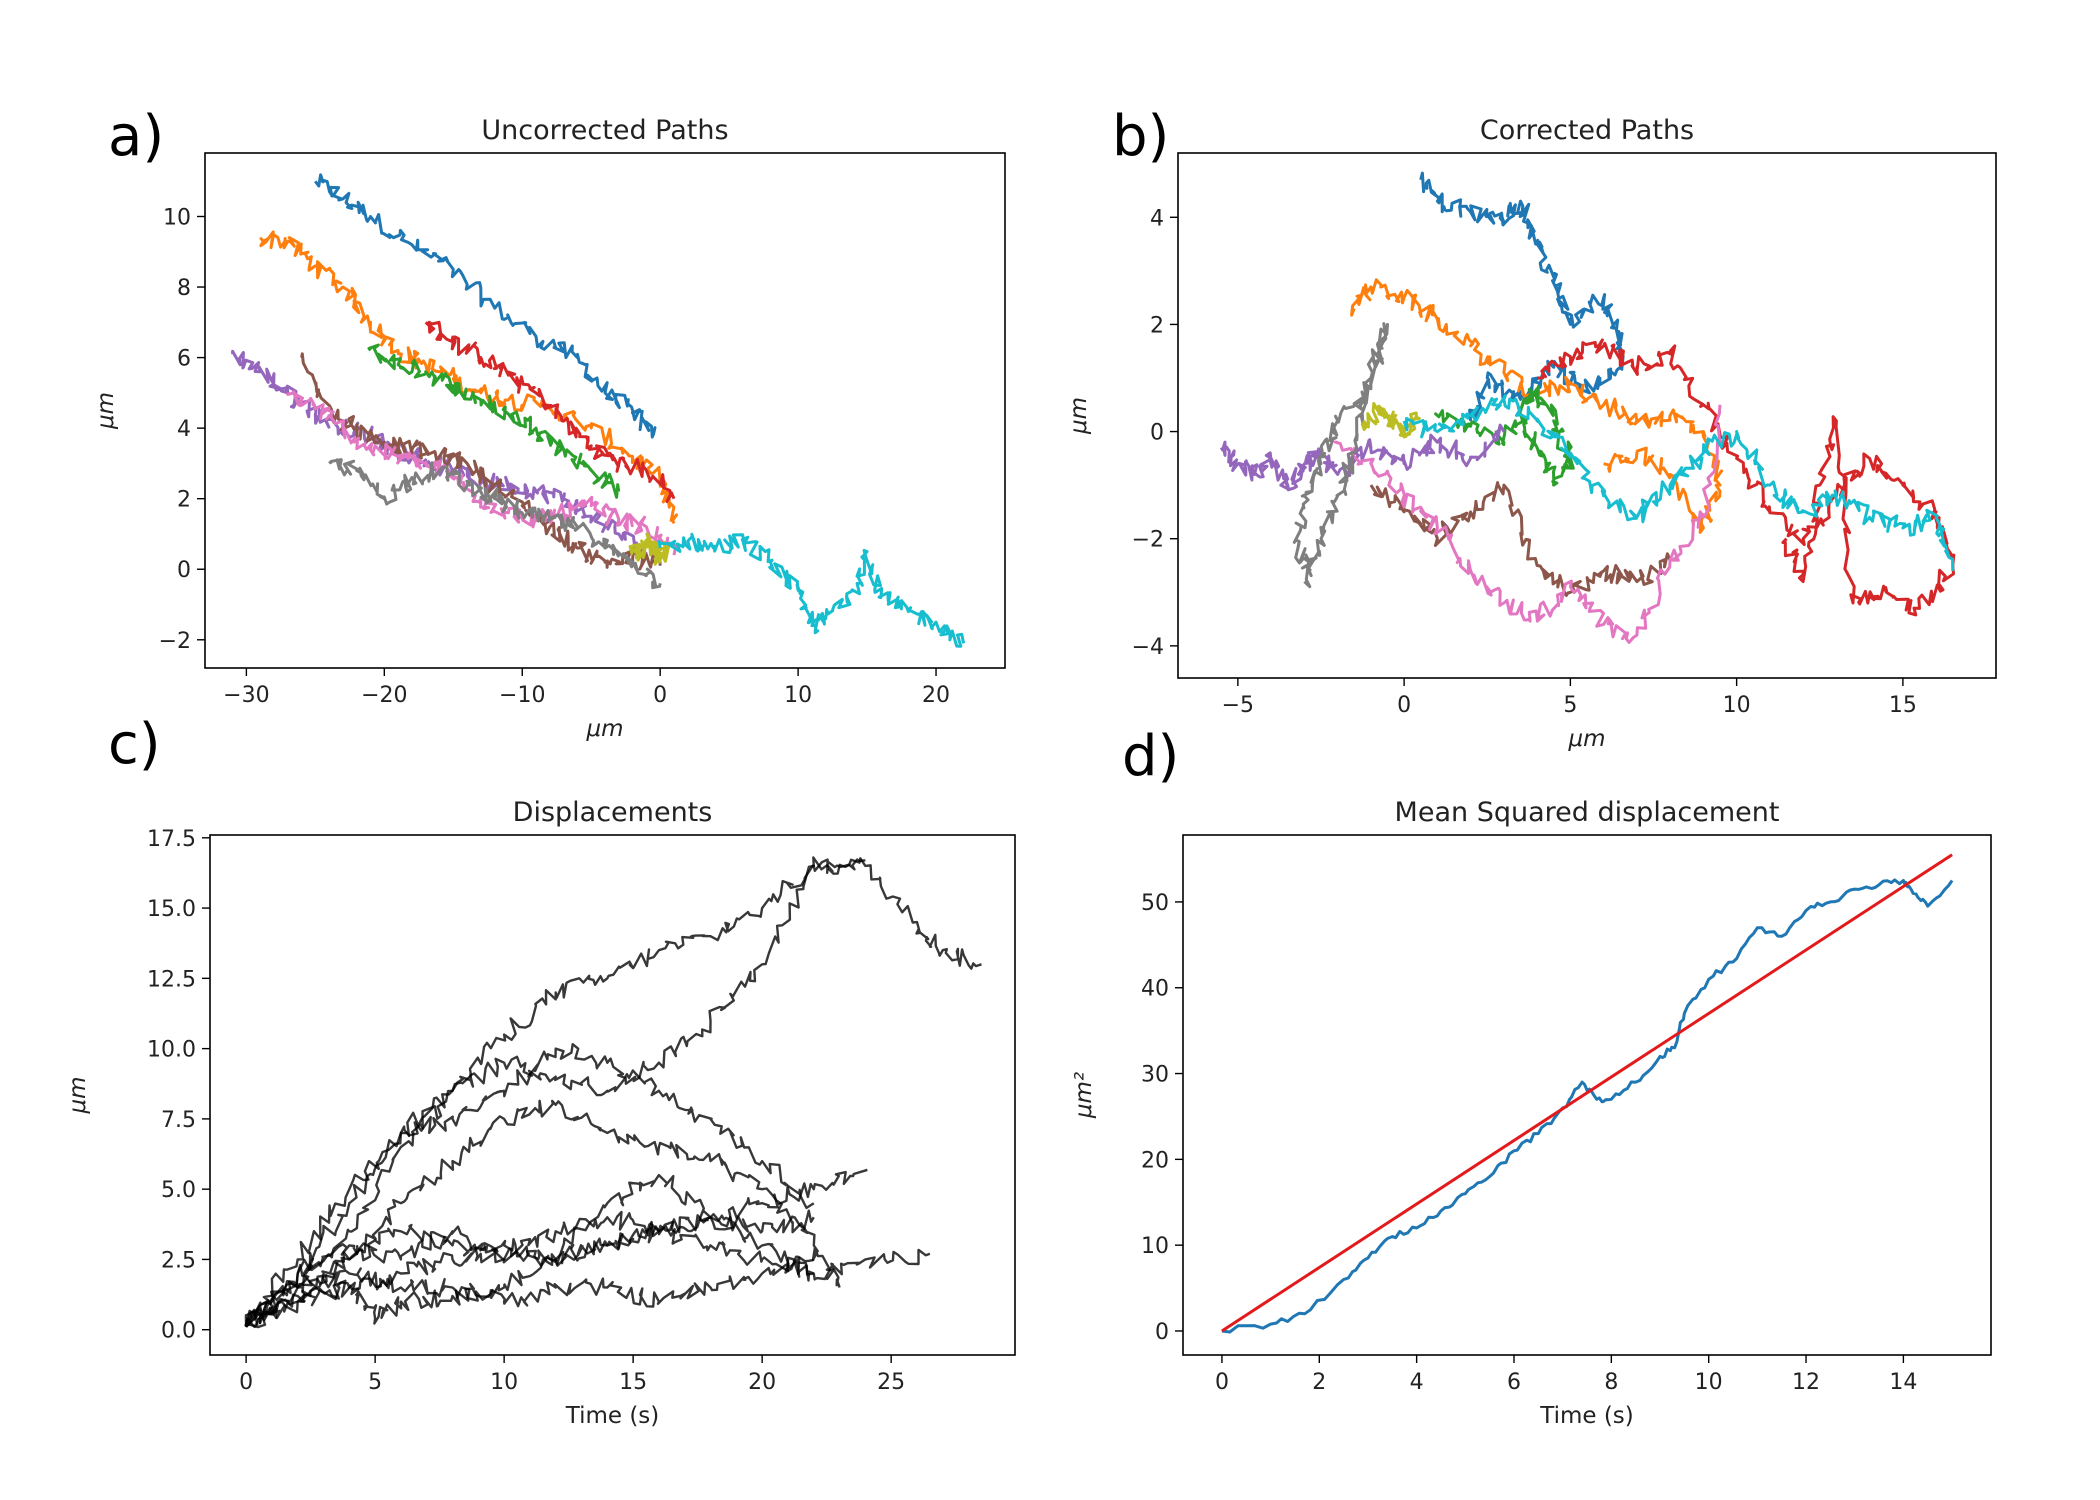 Image resolution: width=2100 pixels, height=1500 pixels. Describe the element at coordinates (1155, 903) in the screenshot. I see `y-tick-label: 50` at that location.